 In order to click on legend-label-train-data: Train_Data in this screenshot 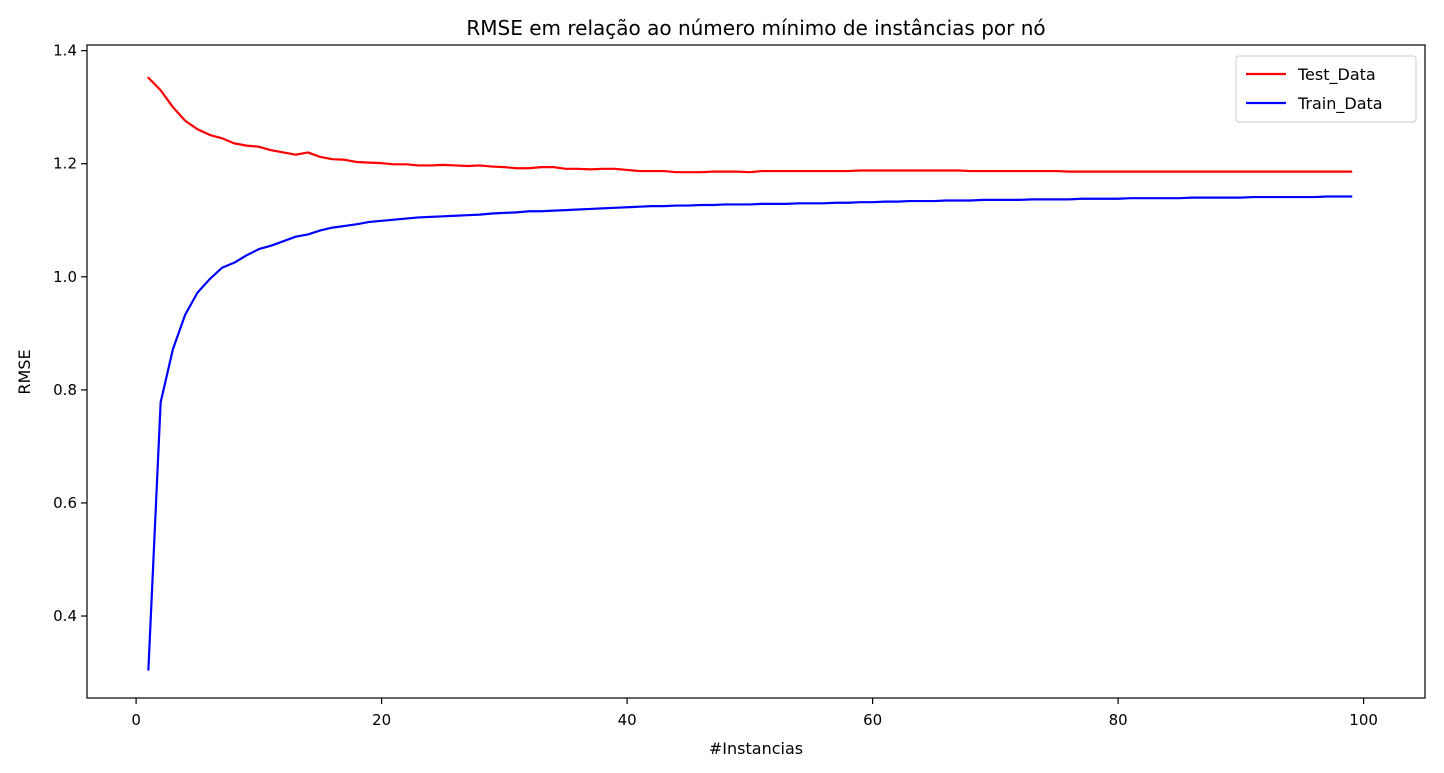, I will do `click(1340, 104)`.